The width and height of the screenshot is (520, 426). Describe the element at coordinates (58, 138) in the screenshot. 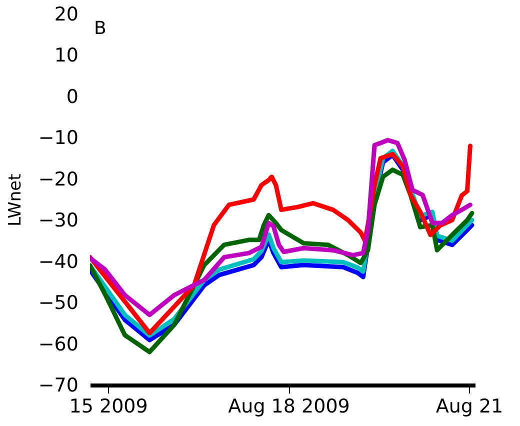

I see `y-tick-label: −10` at that location.